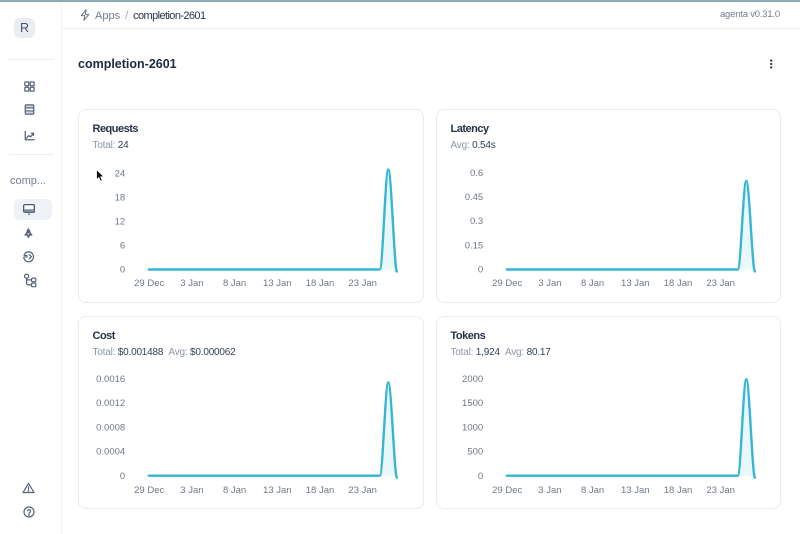 The width and height of the screenshot is (800, 534). I want to click on svg-text: 500, so click(475, 452).